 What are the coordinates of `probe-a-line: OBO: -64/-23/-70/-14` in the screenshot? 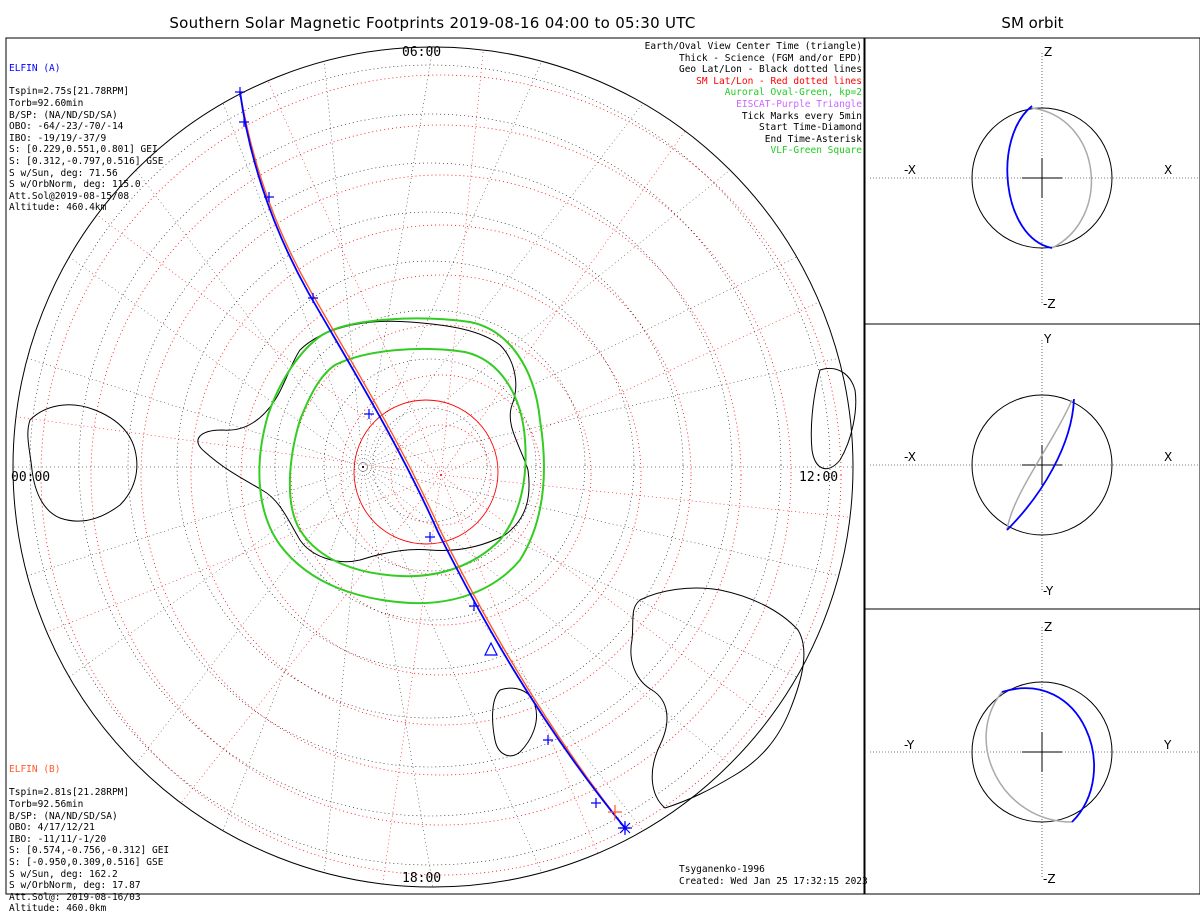 It's located at (66, 127).